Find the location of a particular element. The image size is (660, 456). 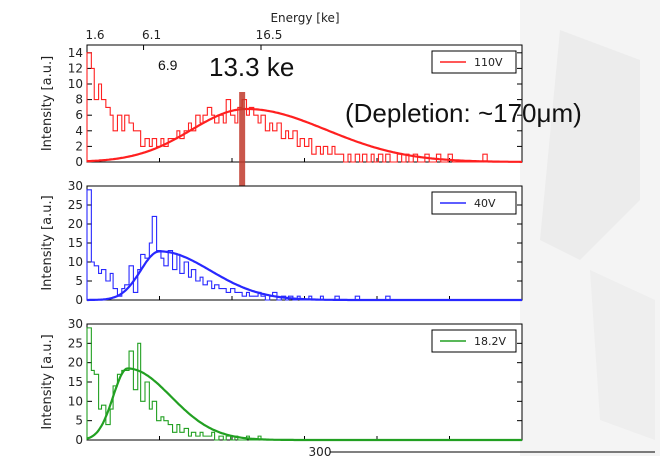

legend: 18.2V is located at coordinates (474, 341).